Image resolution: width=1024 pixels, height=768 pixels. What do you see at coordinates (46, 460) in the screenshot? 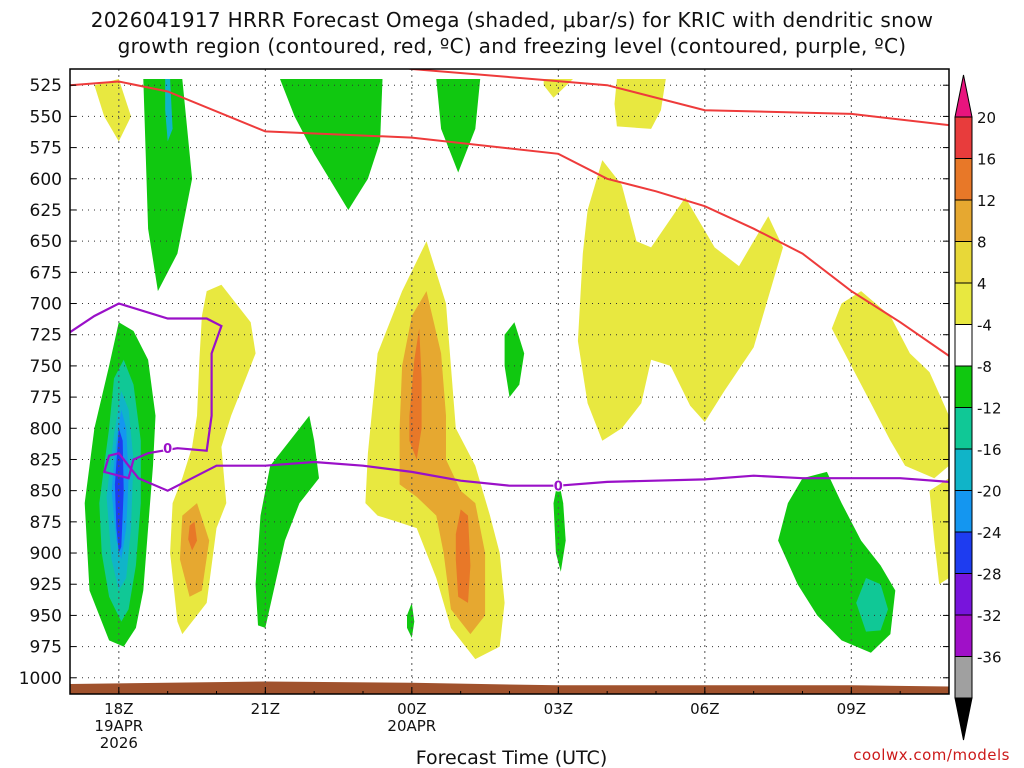
I see `y-tick-label-12: 825` at bounding box center [46, 460].